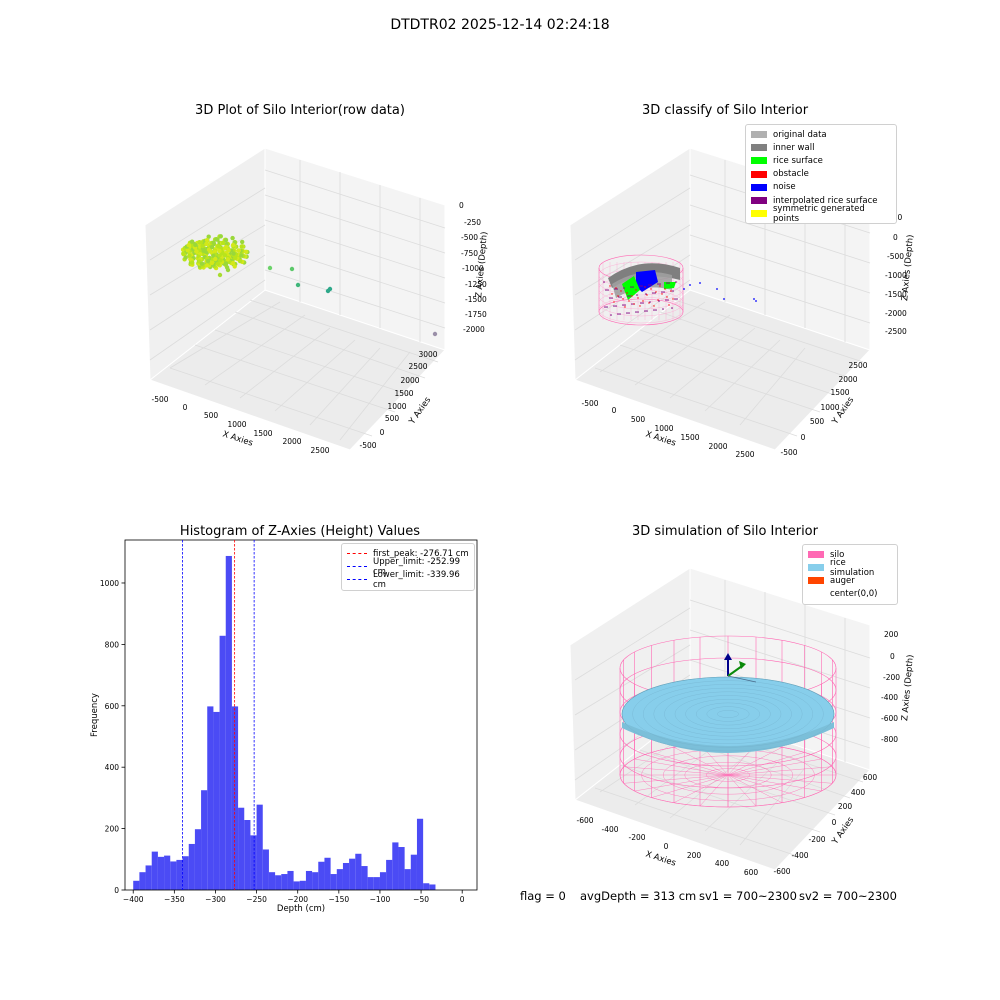 This screenshot has width=1000, height=1000. I want to click on raw-y-tick-label: 2000, so click(409, 380).